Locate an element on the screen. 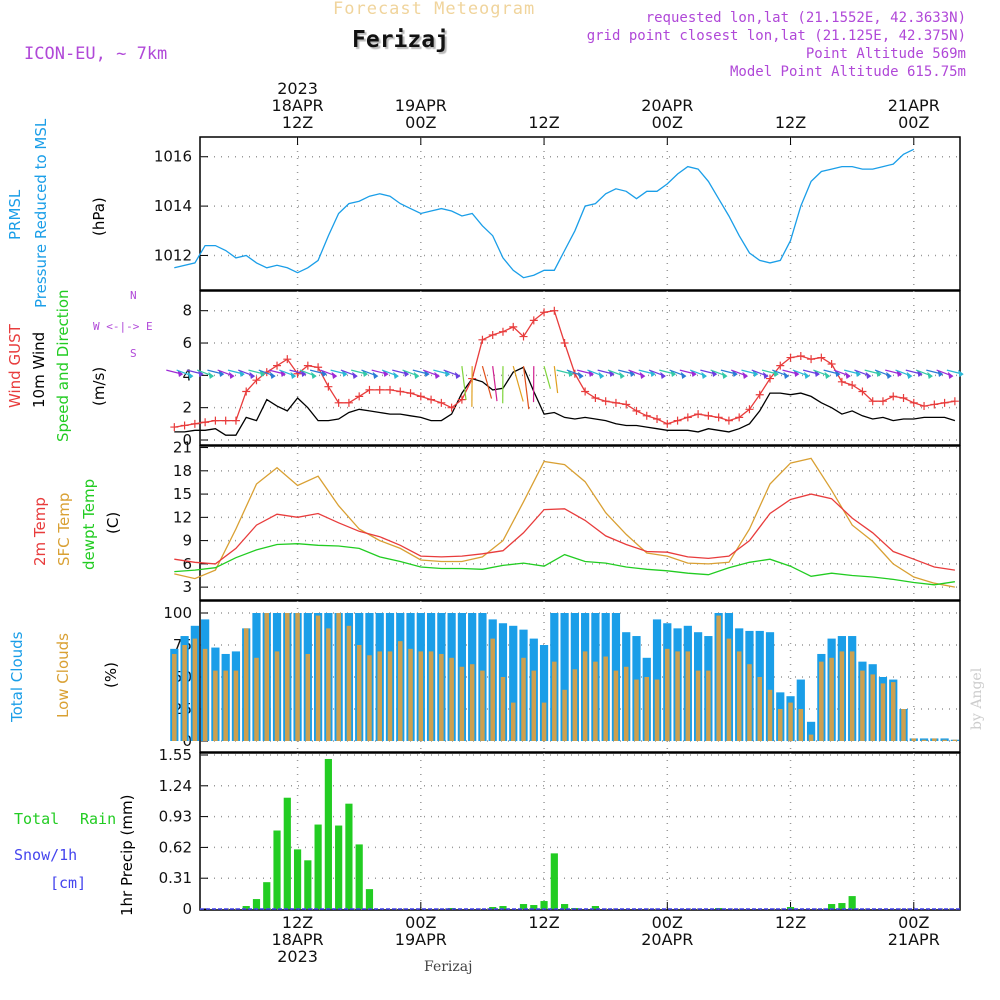  sfc-temp-line is located at coordinates (565, 522).